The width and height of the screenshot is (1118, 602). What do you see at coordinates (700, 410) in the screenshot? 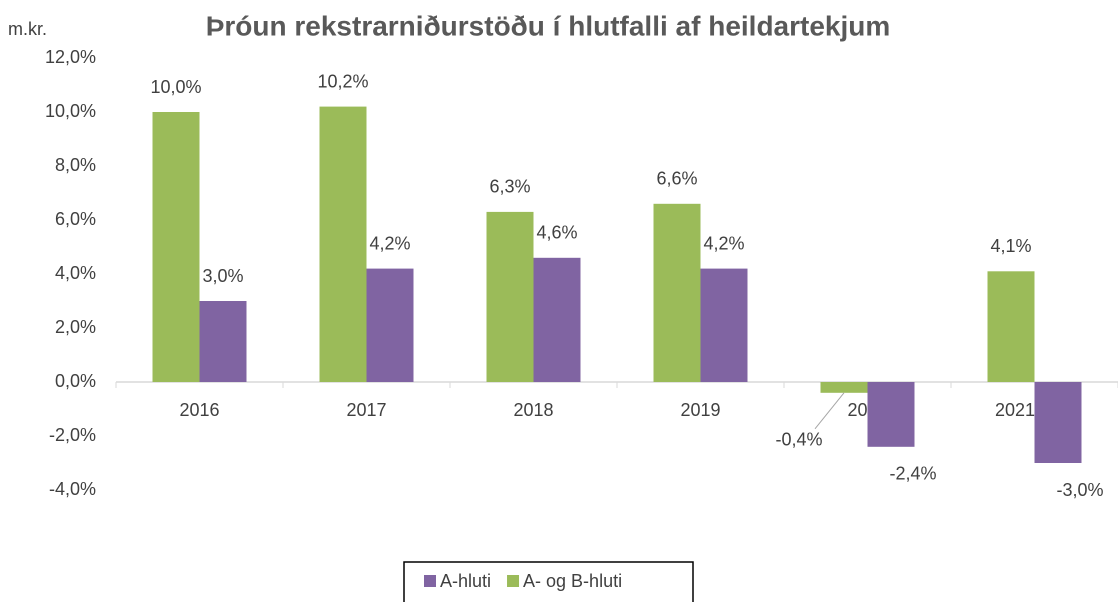
I see `x-tick-label: 2019` at bounding box center [700, 410].